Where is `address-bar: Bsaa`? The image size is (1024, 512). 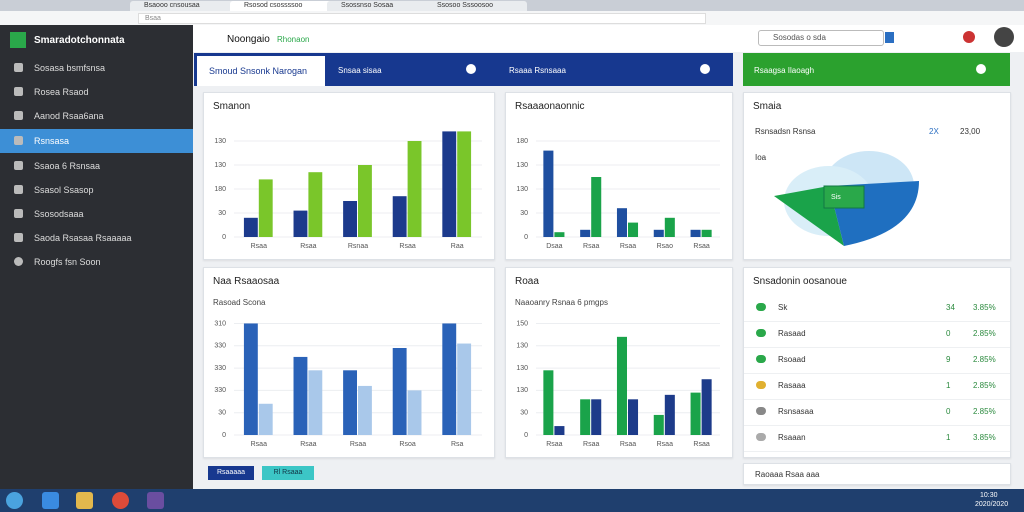
address-bar: Bsaa is located at coordinates (512, 18).